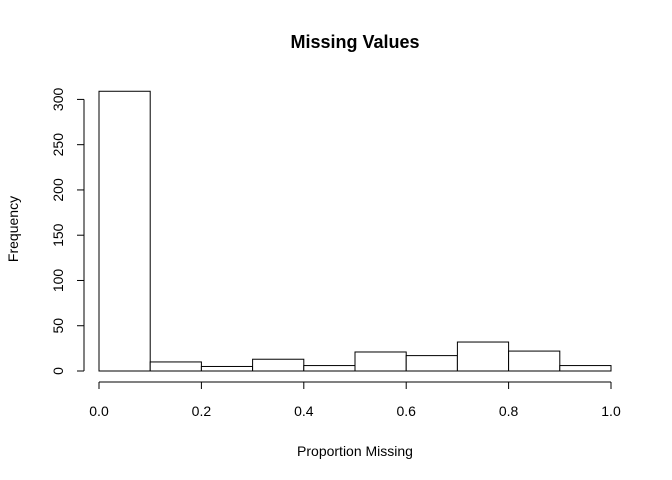 Image resolution: width=672 pixels, height=480 pixels. I want to click on x-tick-label-0: 0.0, so click(99, 411).